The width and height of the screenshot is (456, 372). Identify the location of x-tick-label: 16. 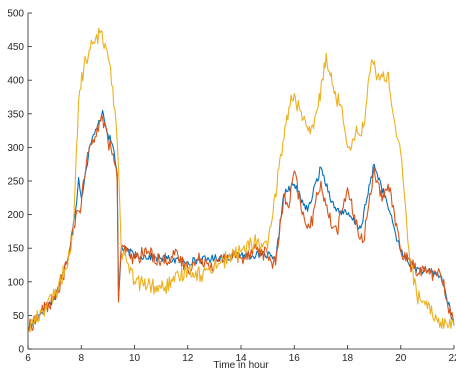
(295, 358).